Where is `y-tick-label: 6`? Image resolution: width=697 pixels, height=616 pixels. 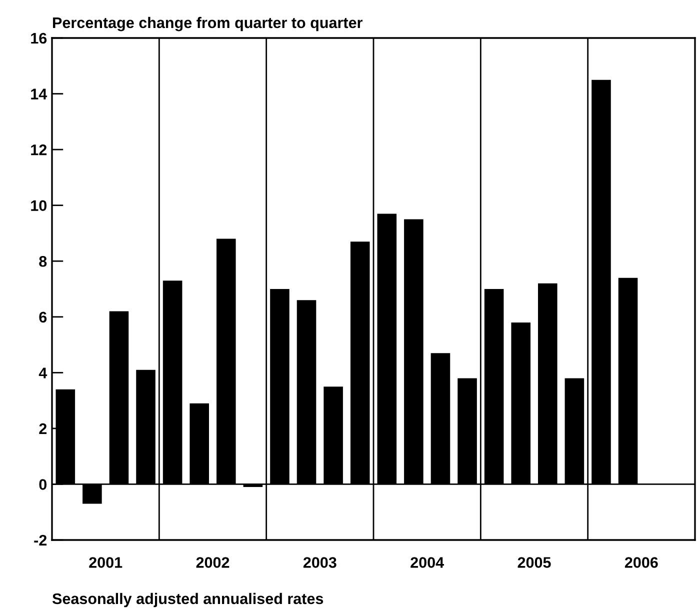
y-tick-label: 6 is located at coordinates (43, 317).